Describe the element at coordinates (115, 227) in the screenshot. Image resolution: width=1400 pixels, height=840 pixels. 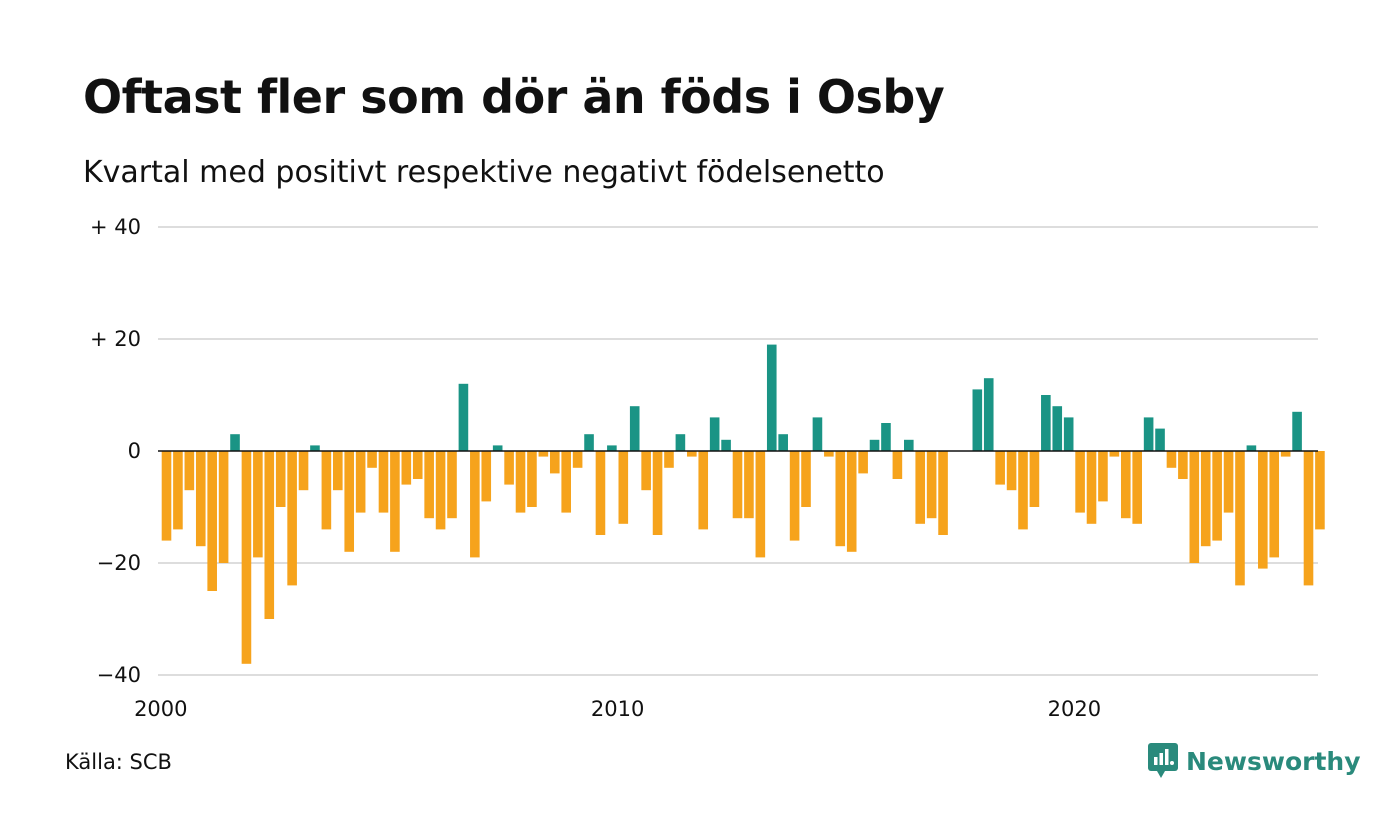
I see `y-tick-label: + 40` at that location.